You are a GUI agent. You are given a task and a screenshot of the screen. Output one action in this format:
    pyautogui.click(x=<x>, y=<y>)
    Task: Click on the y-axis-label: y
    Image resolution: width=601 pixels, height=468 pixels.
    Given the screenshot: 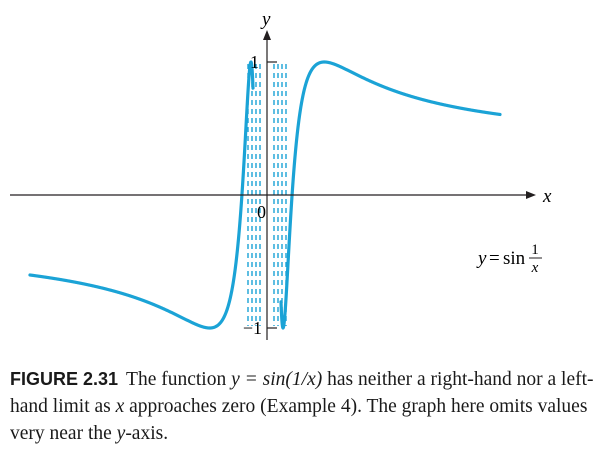 What is the action you would take?
    pyautogui.click(x=265, y=19)
    